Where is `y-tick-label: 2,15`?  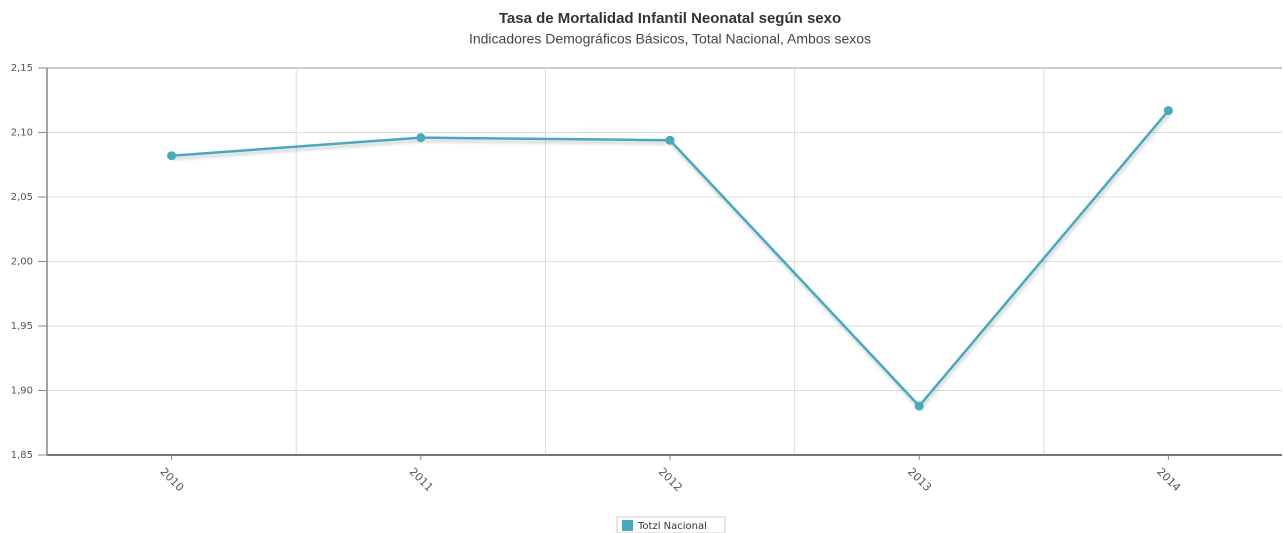
y-tick-label: 2,15 is located at coordinates (22, 68).